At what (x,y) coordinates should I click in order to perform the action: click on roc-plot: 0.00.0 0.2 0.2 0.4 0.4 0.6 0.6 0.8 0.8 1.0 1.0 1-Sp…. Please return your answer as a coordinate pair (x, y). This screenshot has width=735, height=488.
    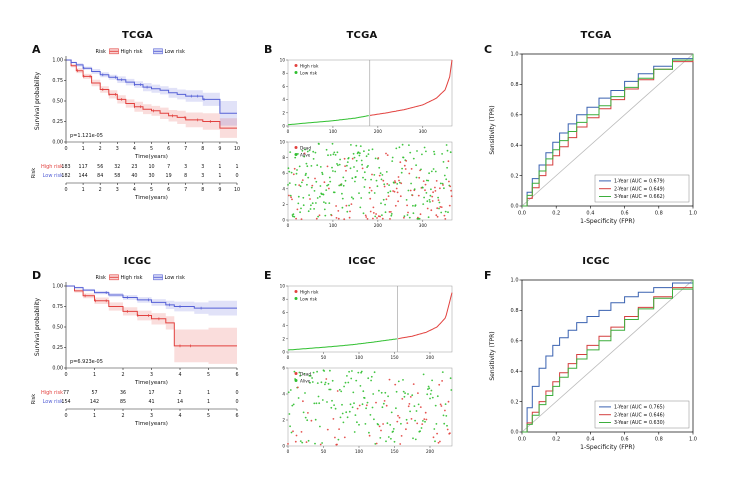
    Looking at the image, I should click on (593, 364).